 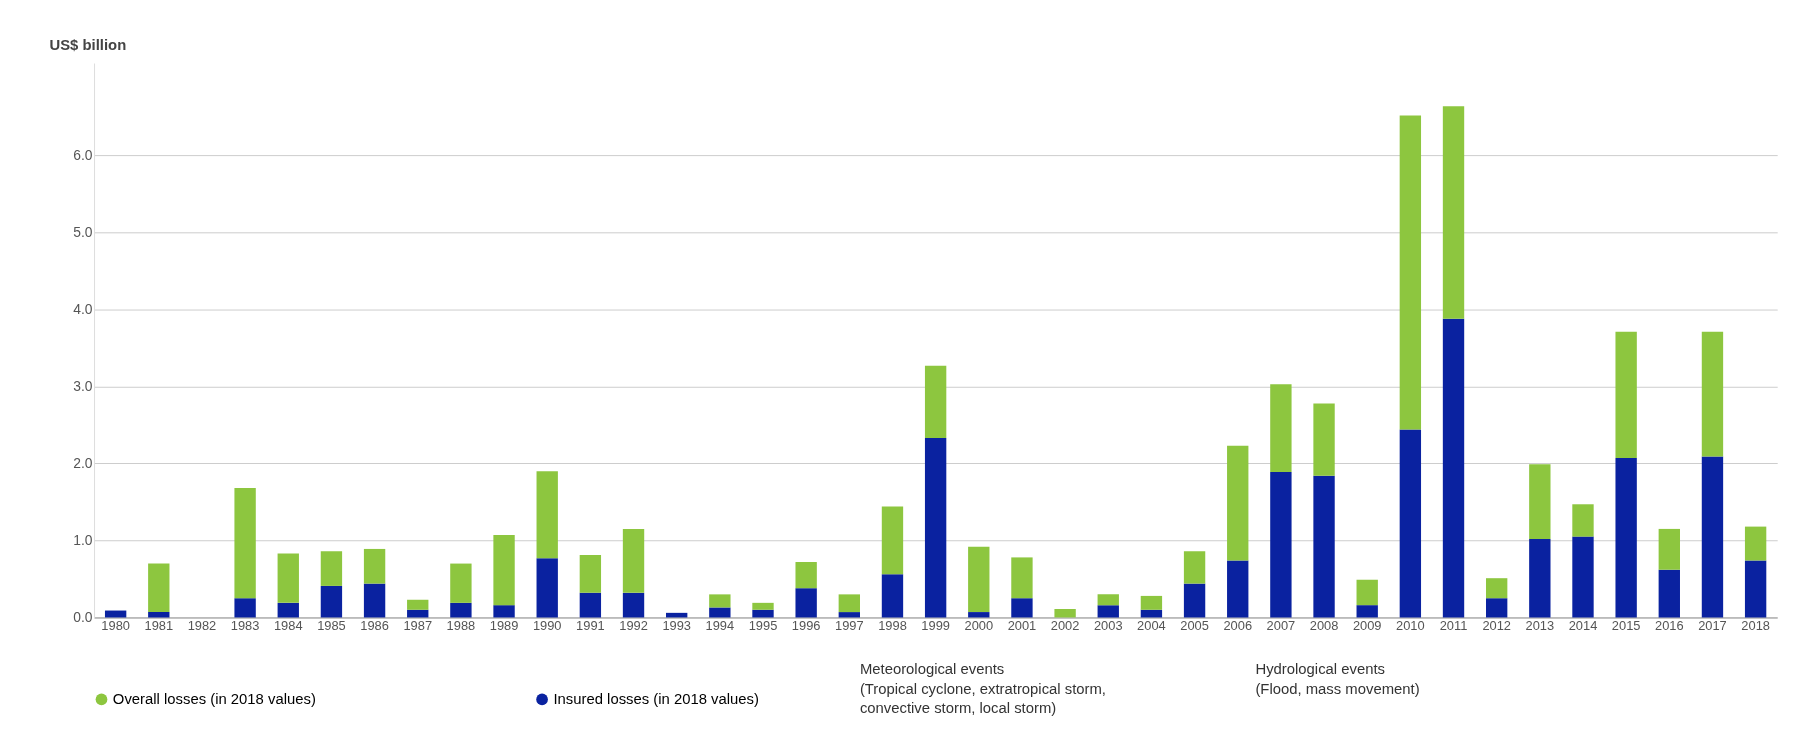 I want to click on x-tick-label: 2012, so click(x=1496, y=625).